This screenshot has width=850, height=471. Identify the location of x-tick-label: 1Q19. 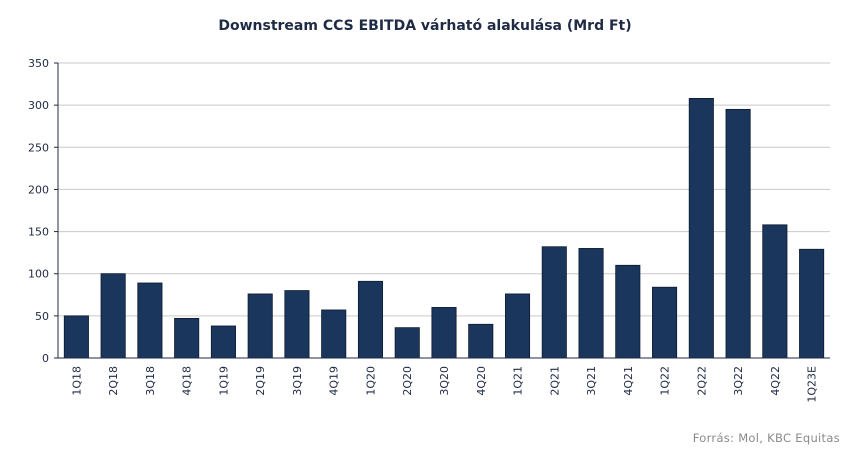
(223, 381).